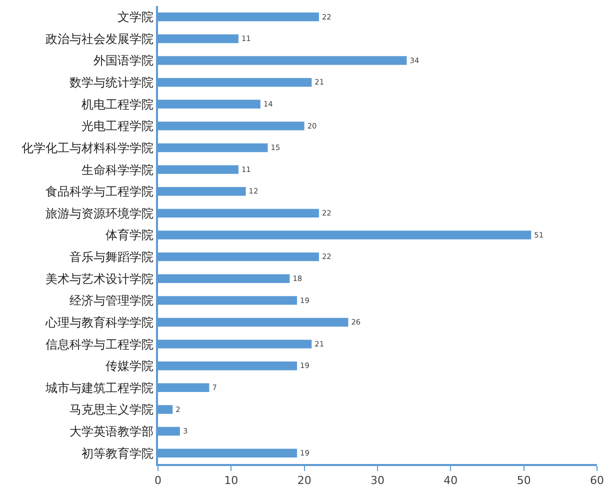 The image size is (609, 494). Describe the element at coordinates (100, 213) in the screenshot. I see `y-tick-label: 旅游与资源环境学院` at that location.